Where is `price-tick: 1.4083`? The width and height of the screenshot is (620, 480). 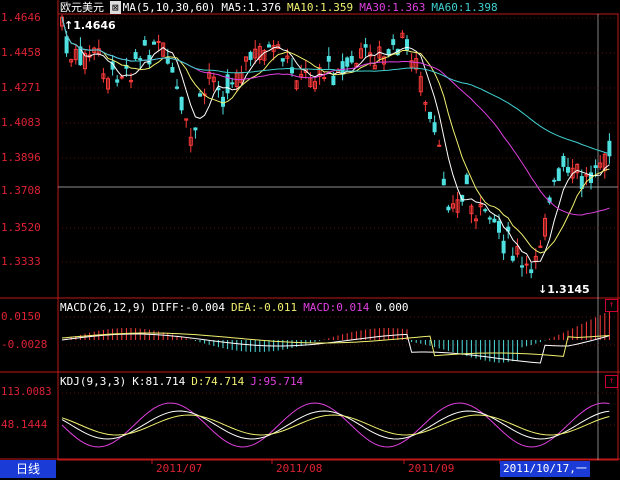
price-tick: 1.4083 is located at coordinates (21, 122).